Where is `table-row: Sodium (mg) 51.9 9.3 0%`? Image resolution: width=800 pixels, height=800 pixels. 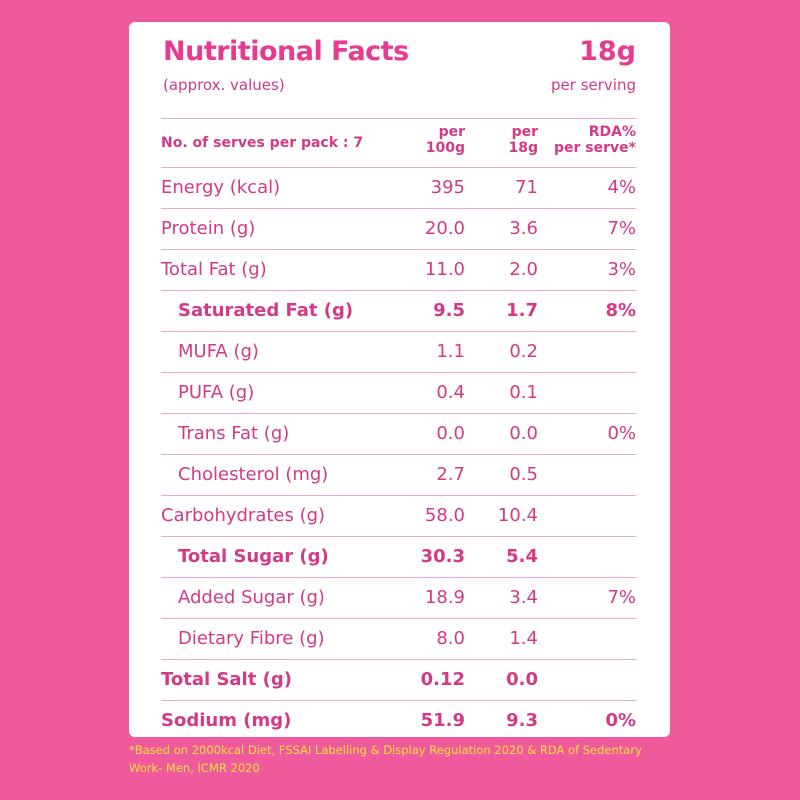 table-row: Sodium (mg) 51.9 9.3 0% is located at coordinates (398, 721).